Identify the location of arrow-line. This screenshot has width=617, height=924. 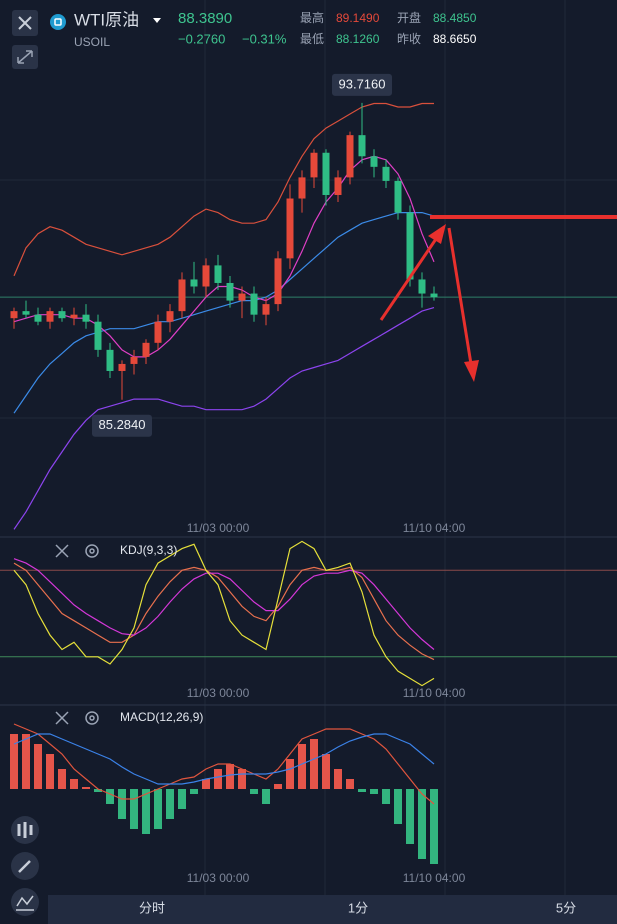
(409, 278).